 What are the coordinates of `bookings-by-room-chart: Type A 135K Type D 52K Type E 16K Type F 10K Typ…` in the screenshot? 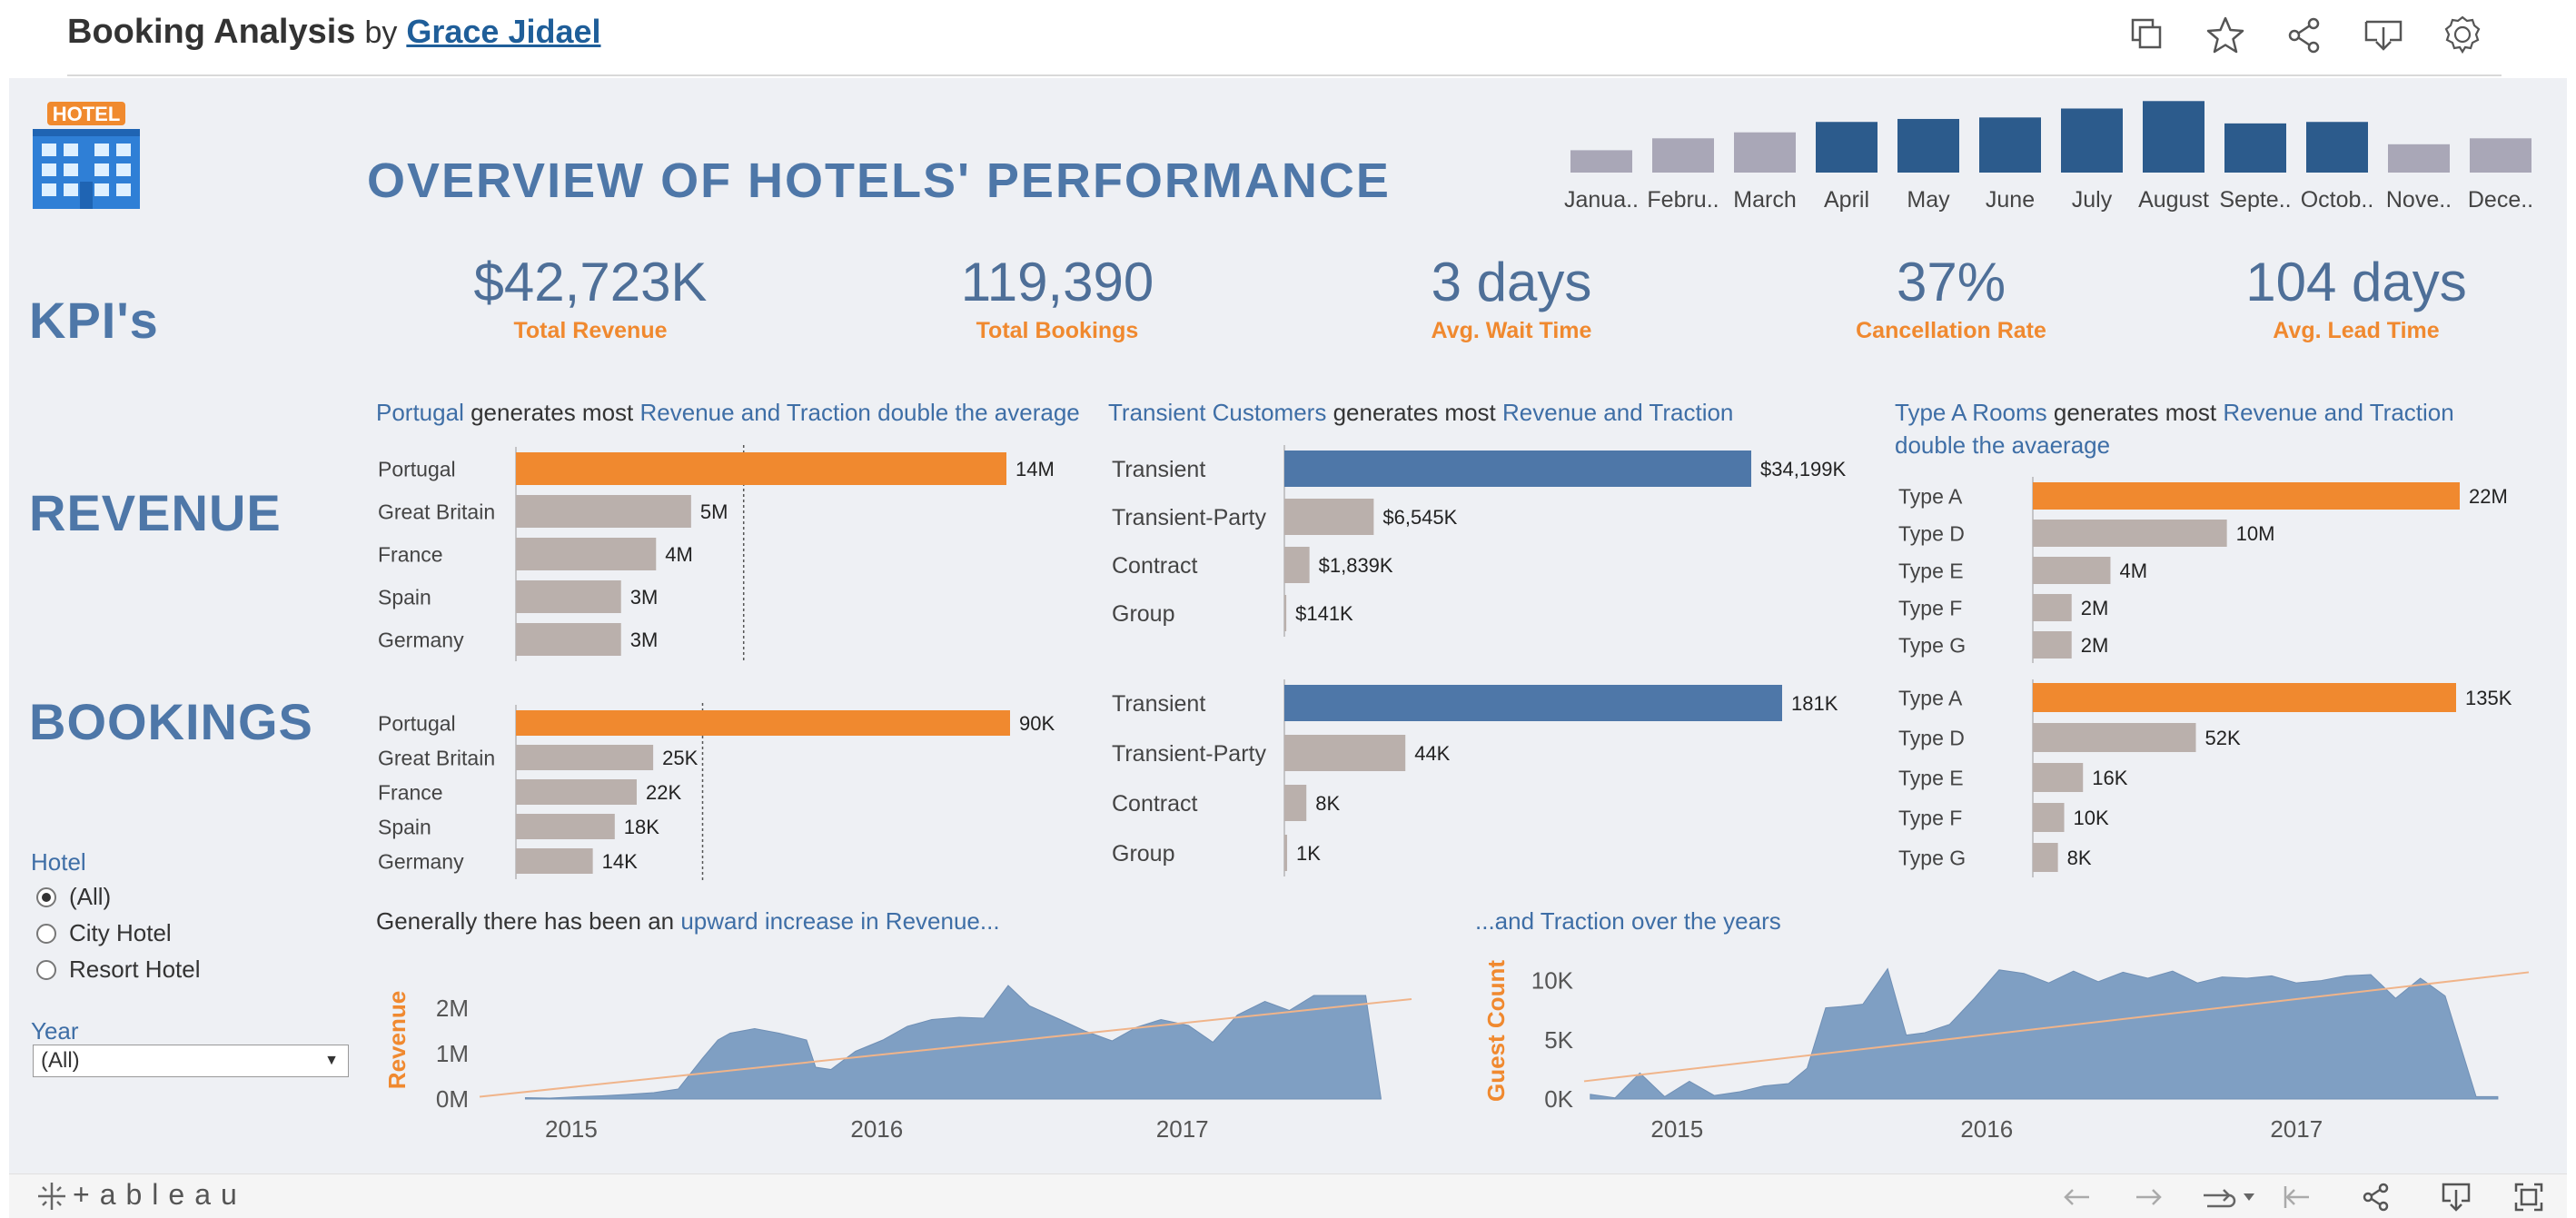 It's located at (2205, 778).